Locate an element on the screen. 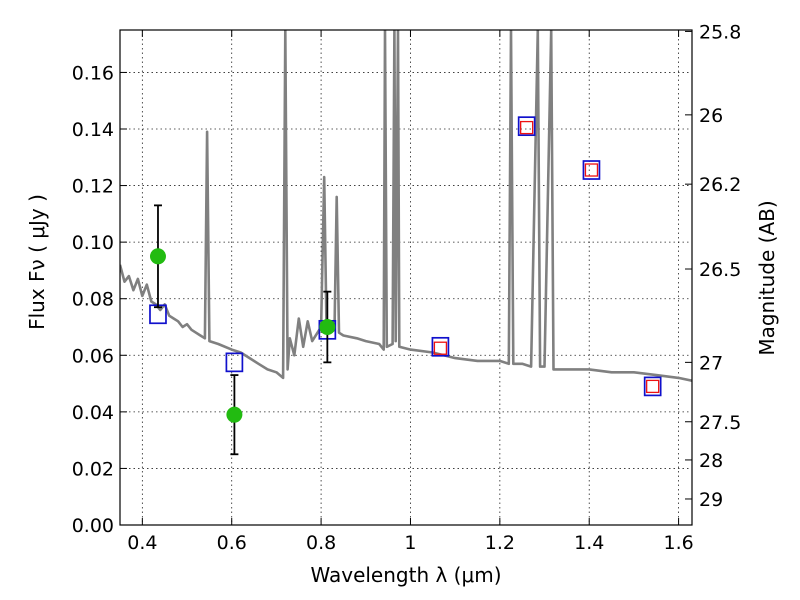  y-right-axis-title: Magnitude (AB) is located at coordinates (767, 277).